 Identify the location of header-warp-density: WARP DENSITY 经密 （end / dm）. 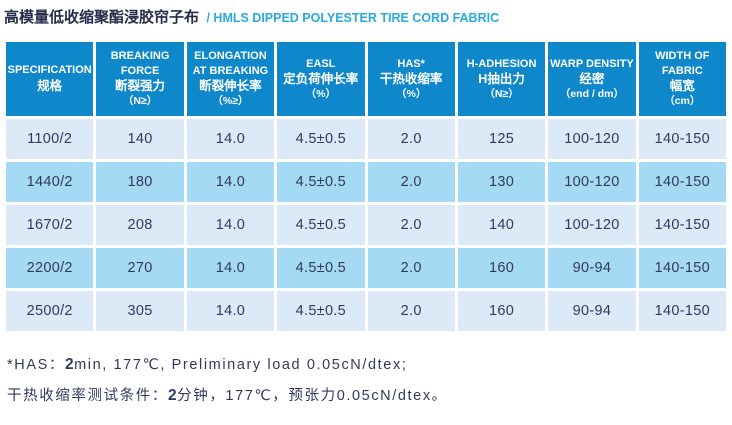
(592, 79).